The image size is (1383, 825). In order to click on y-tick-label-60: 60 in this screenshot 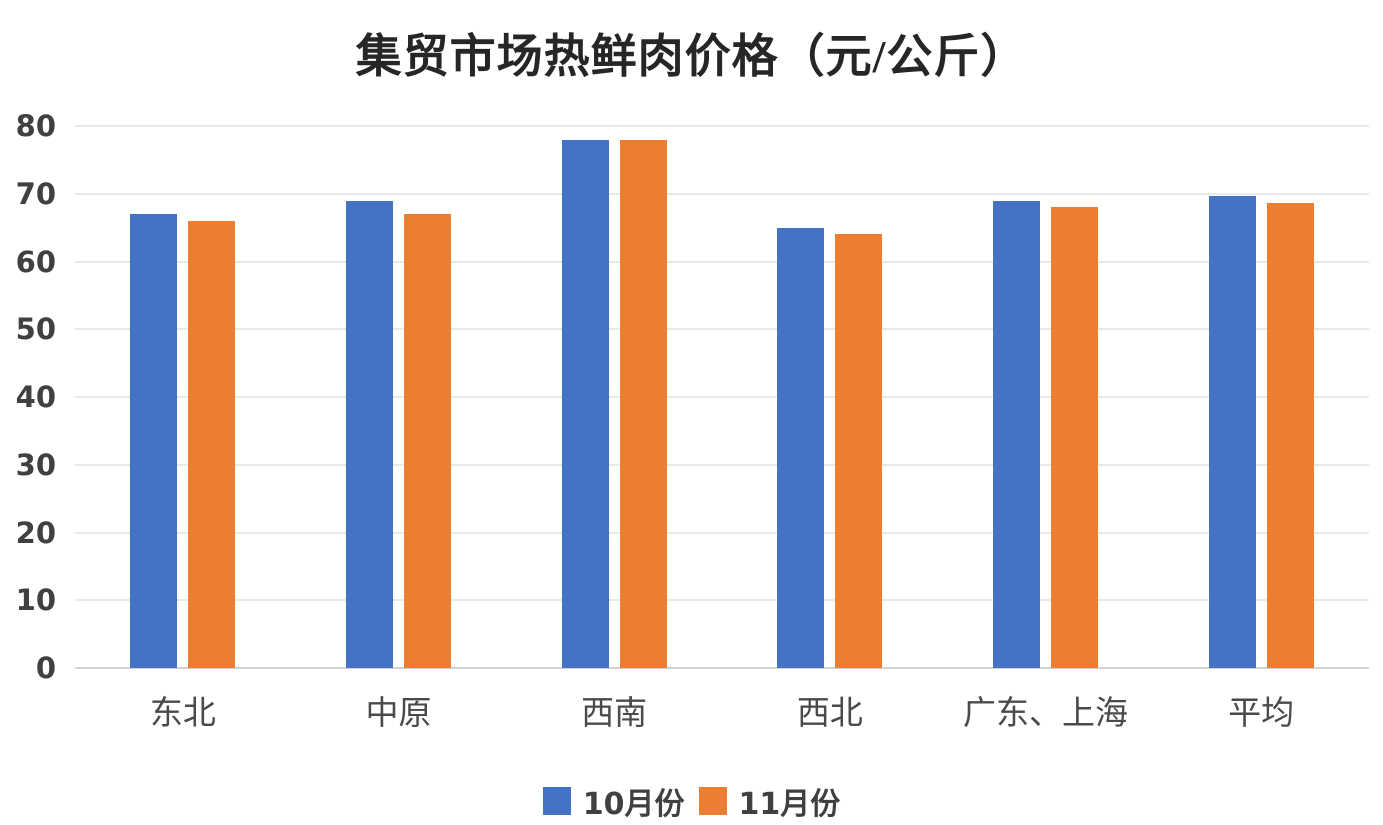, I will do `click(35, 261)`.